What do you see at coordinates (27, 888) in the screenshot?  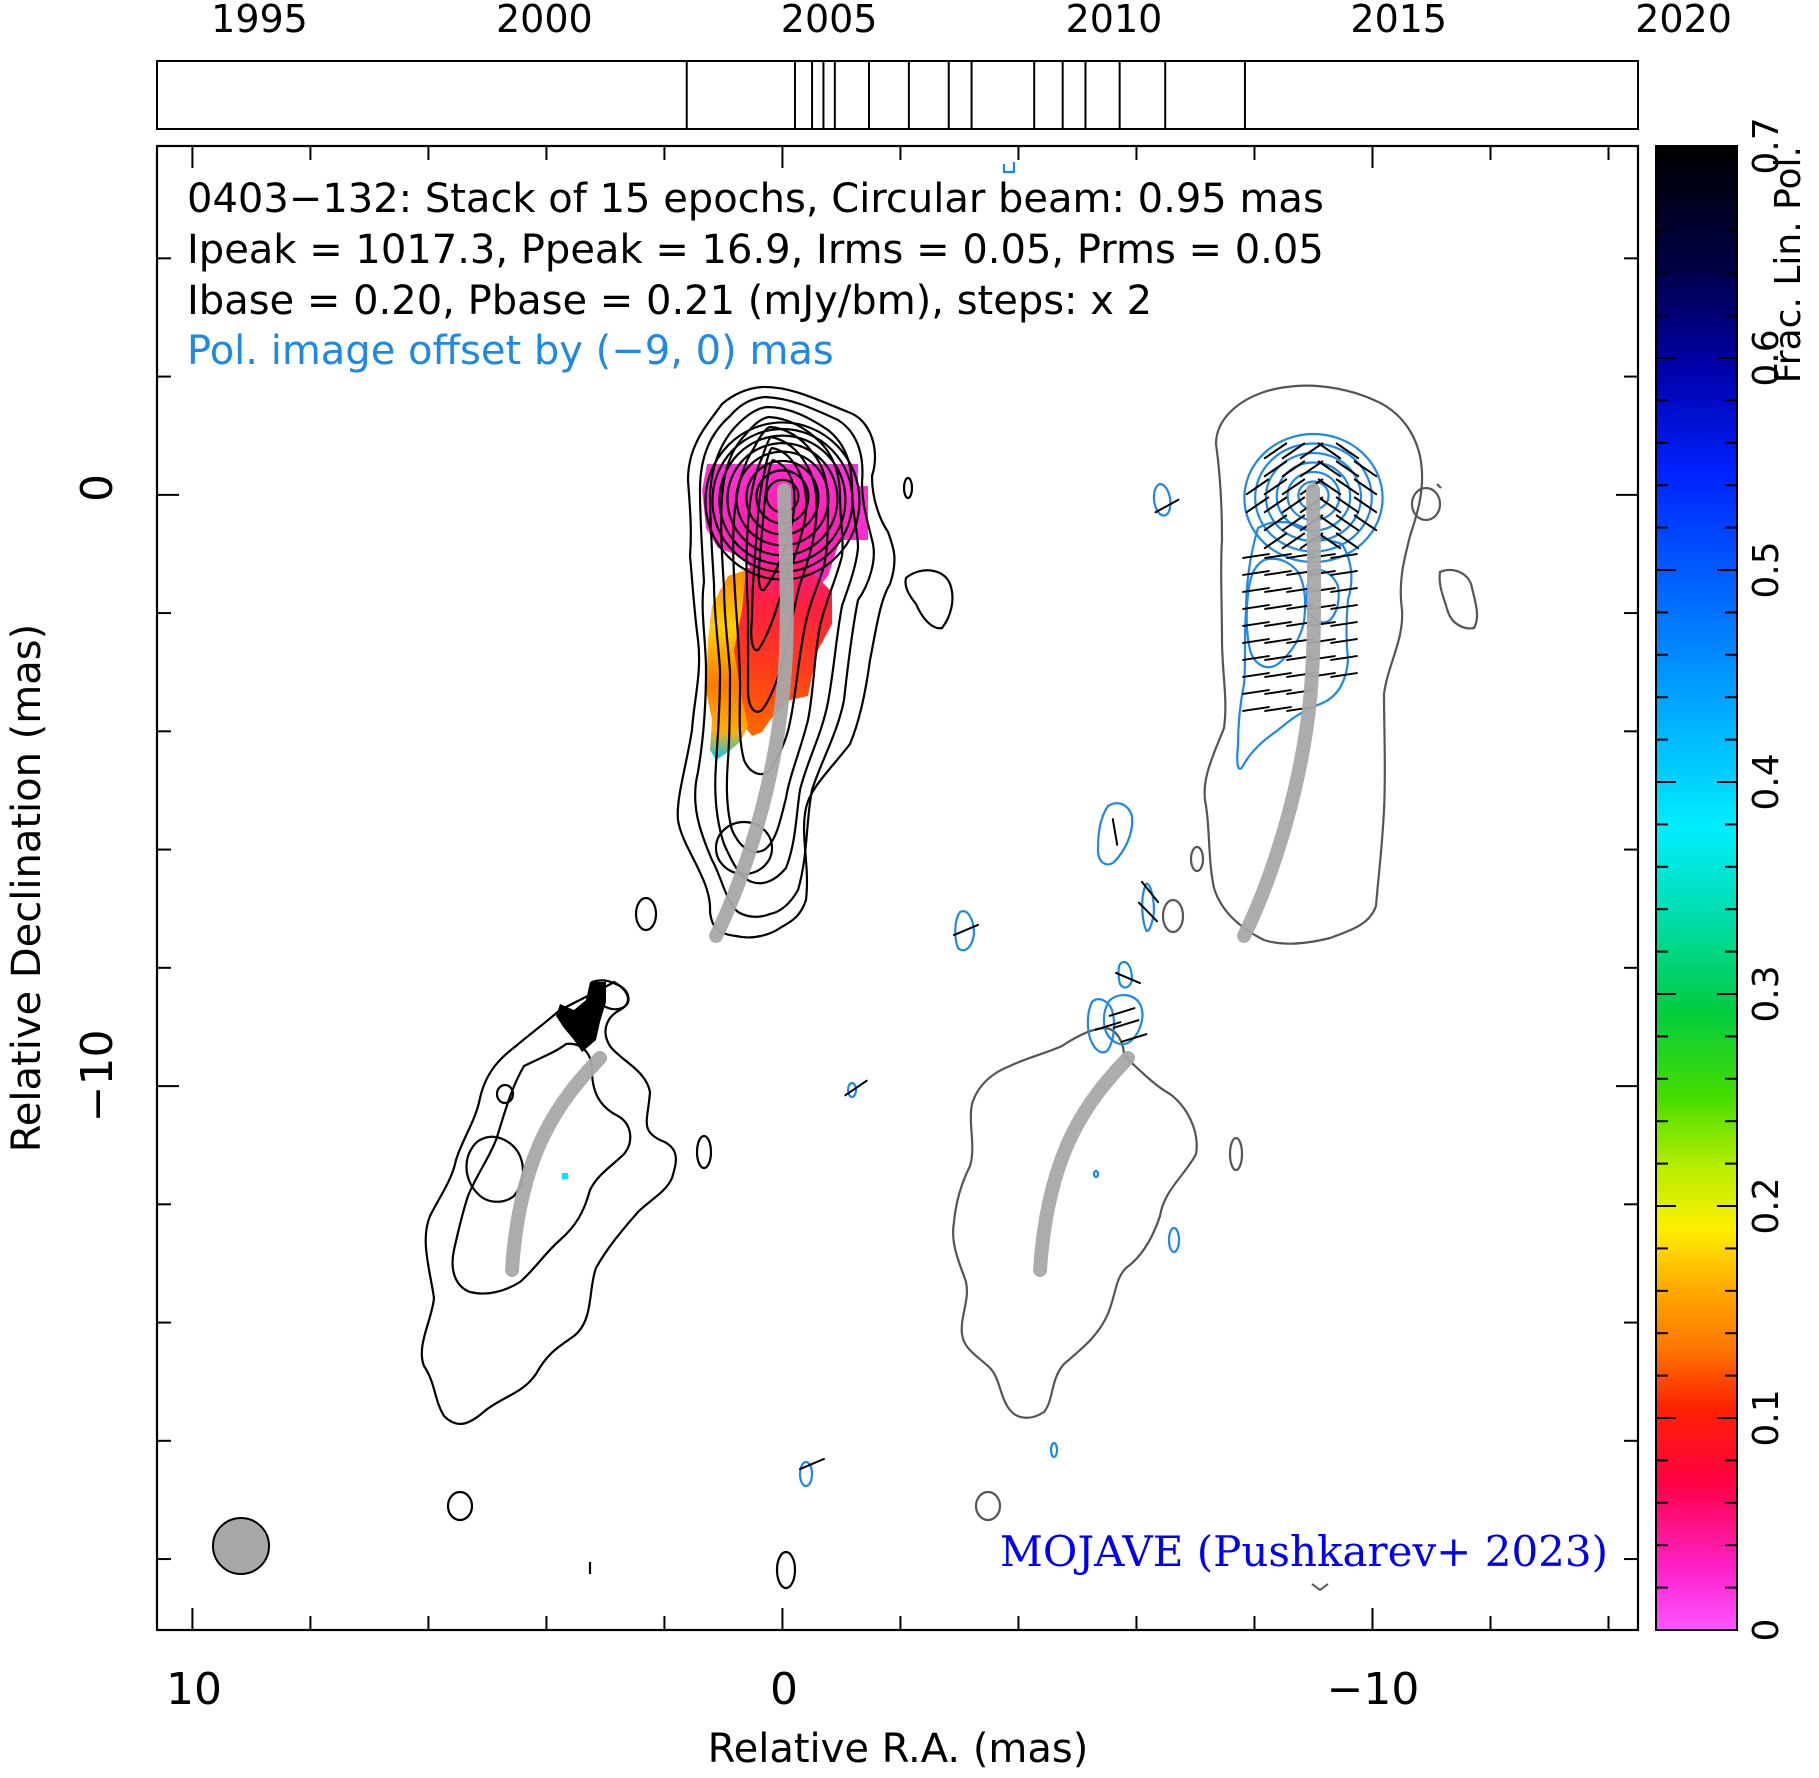 I see `y-axis-label: Relative Declination (mas)` at bounding box center [27, 888].